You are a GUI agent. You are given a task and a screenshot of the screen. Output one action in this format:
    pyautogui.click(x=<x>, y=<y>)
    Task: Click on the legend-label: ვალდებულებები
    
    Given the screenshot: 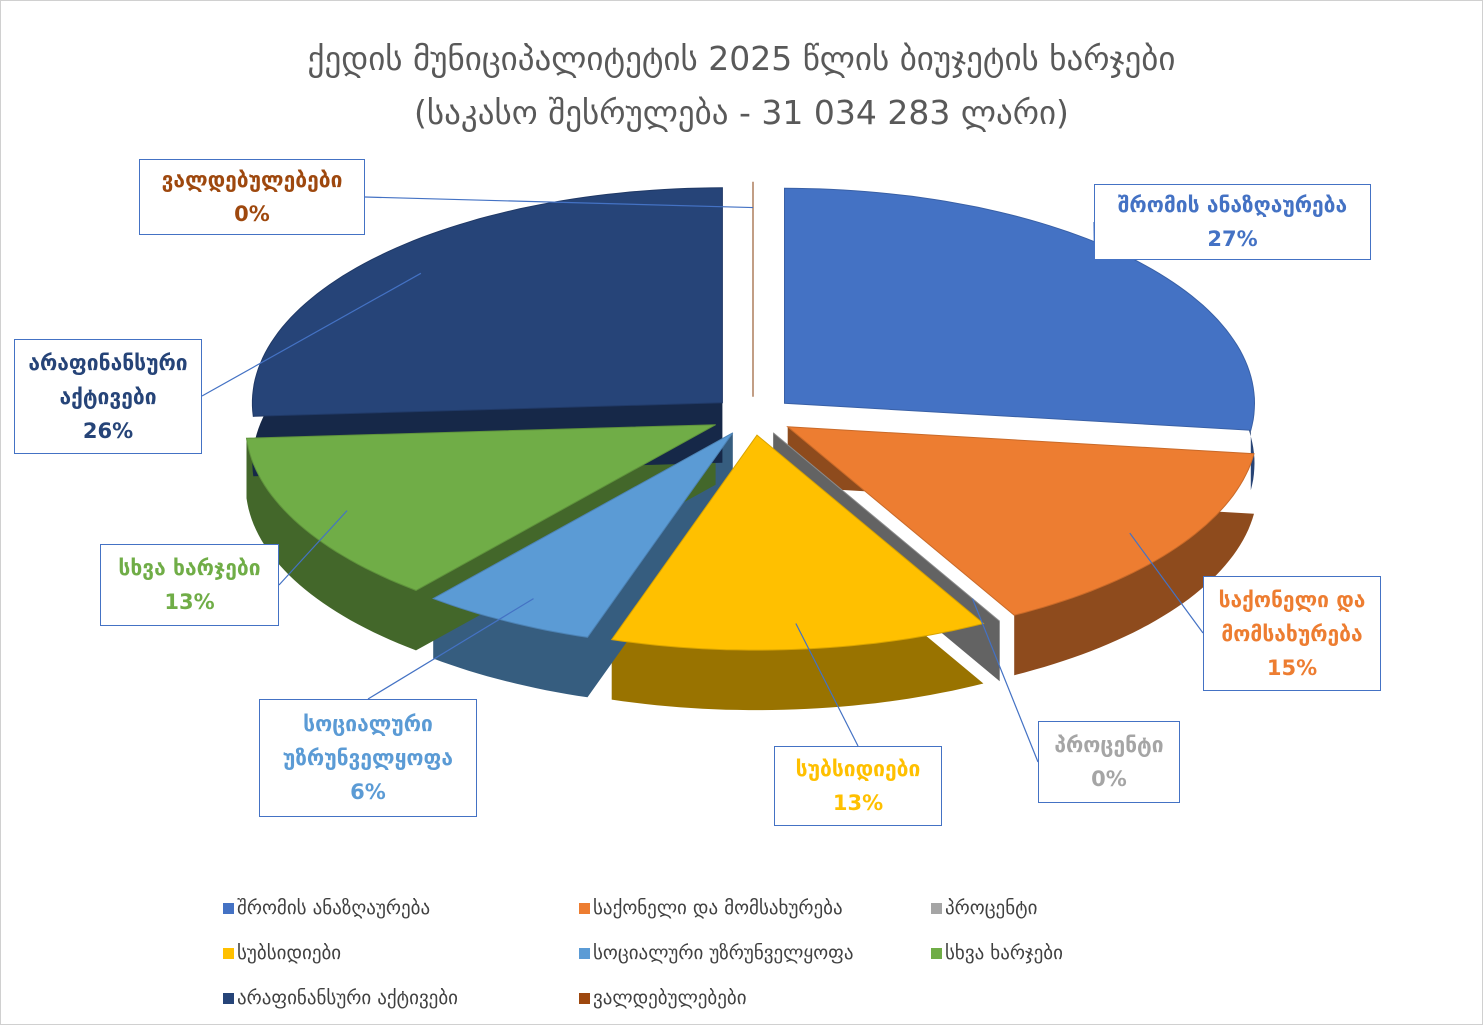 What is the action you would take?
    pyautogui.click(x=670, y=998)
    